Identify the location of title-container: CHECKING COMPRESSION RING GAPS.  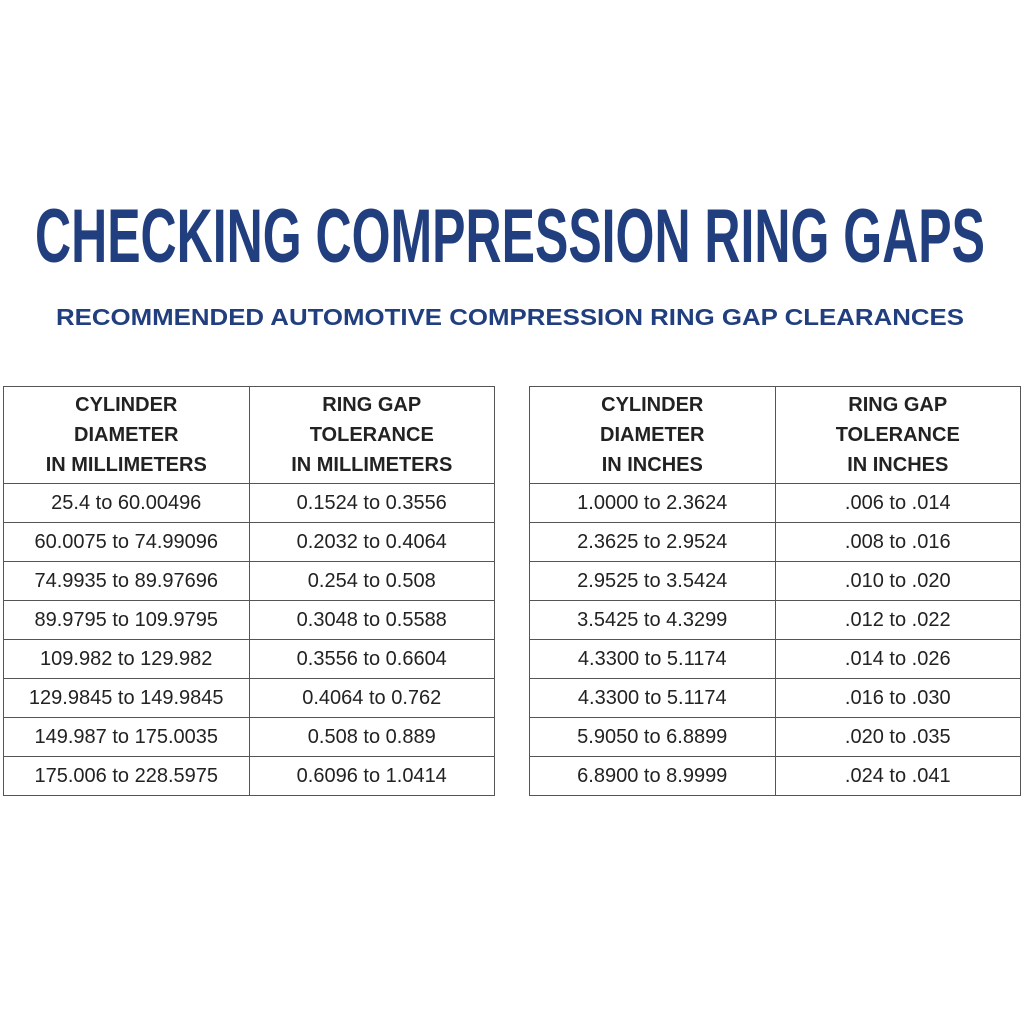
(510, 236).